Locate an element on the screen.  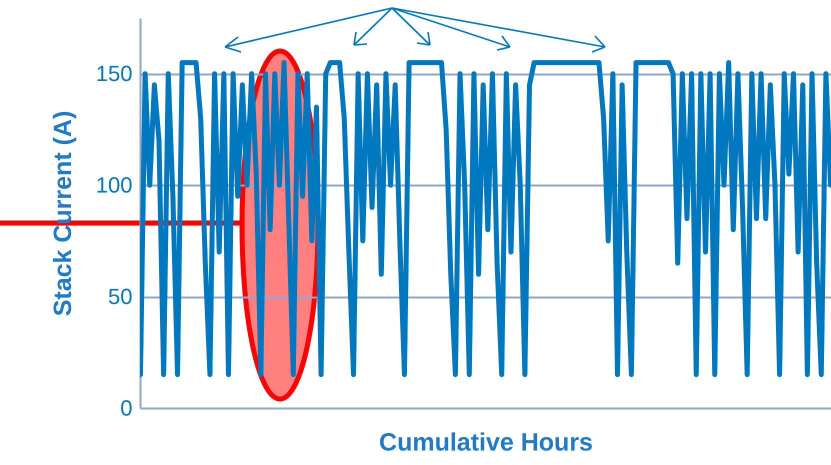
y-tick-label: 150 is located at coordinates (114, 73).